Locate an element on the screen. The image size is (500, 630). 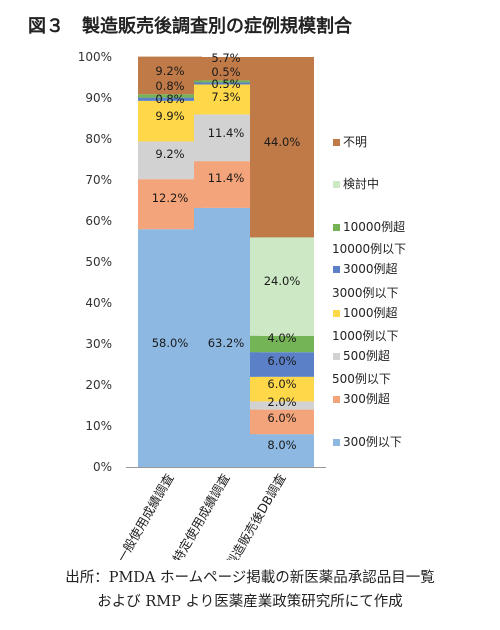
legend-item: 3000例超 10000例以下 is located at coordinates (369, 259).